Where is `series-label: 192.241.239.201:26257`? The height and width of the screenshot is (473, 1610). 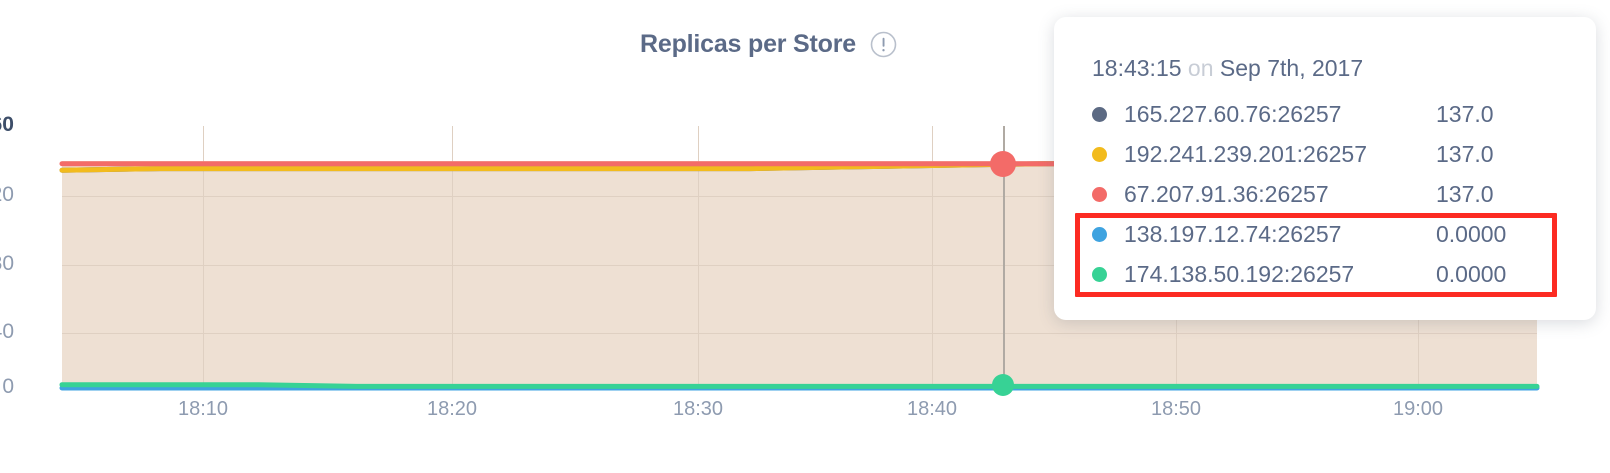
series-label: 192.241.239.201:26257 is located at coordinates (1246, 153).